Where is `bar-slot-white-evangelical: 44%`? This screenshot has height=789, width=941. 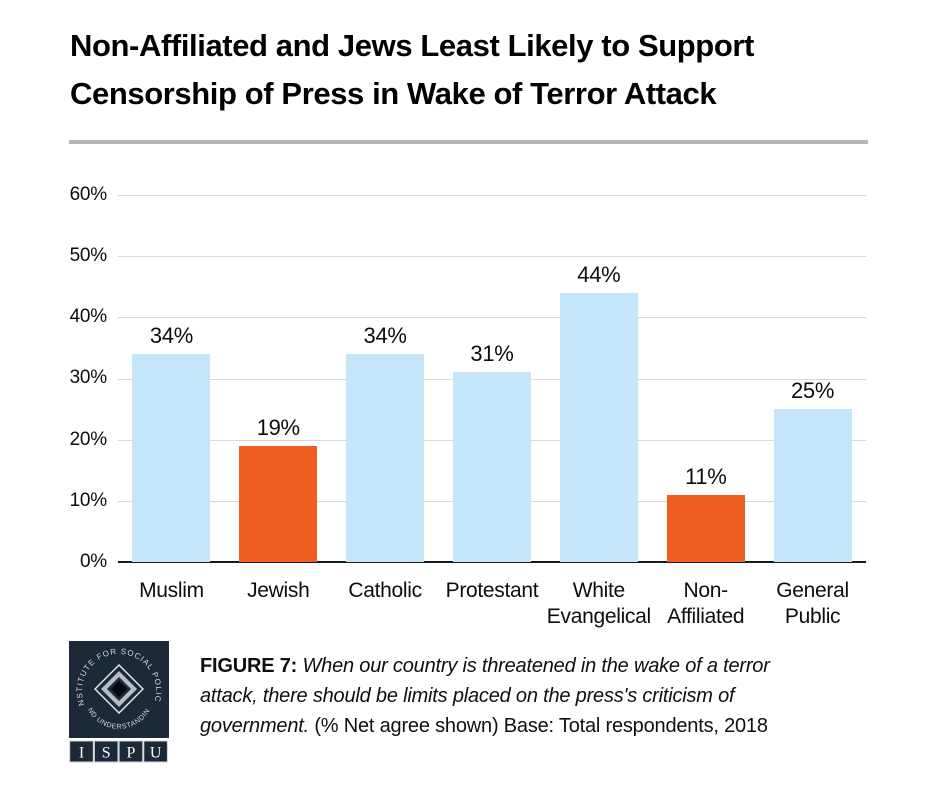
bar-slot-white-evangelical: 44% is located at coordinates (598, 378).